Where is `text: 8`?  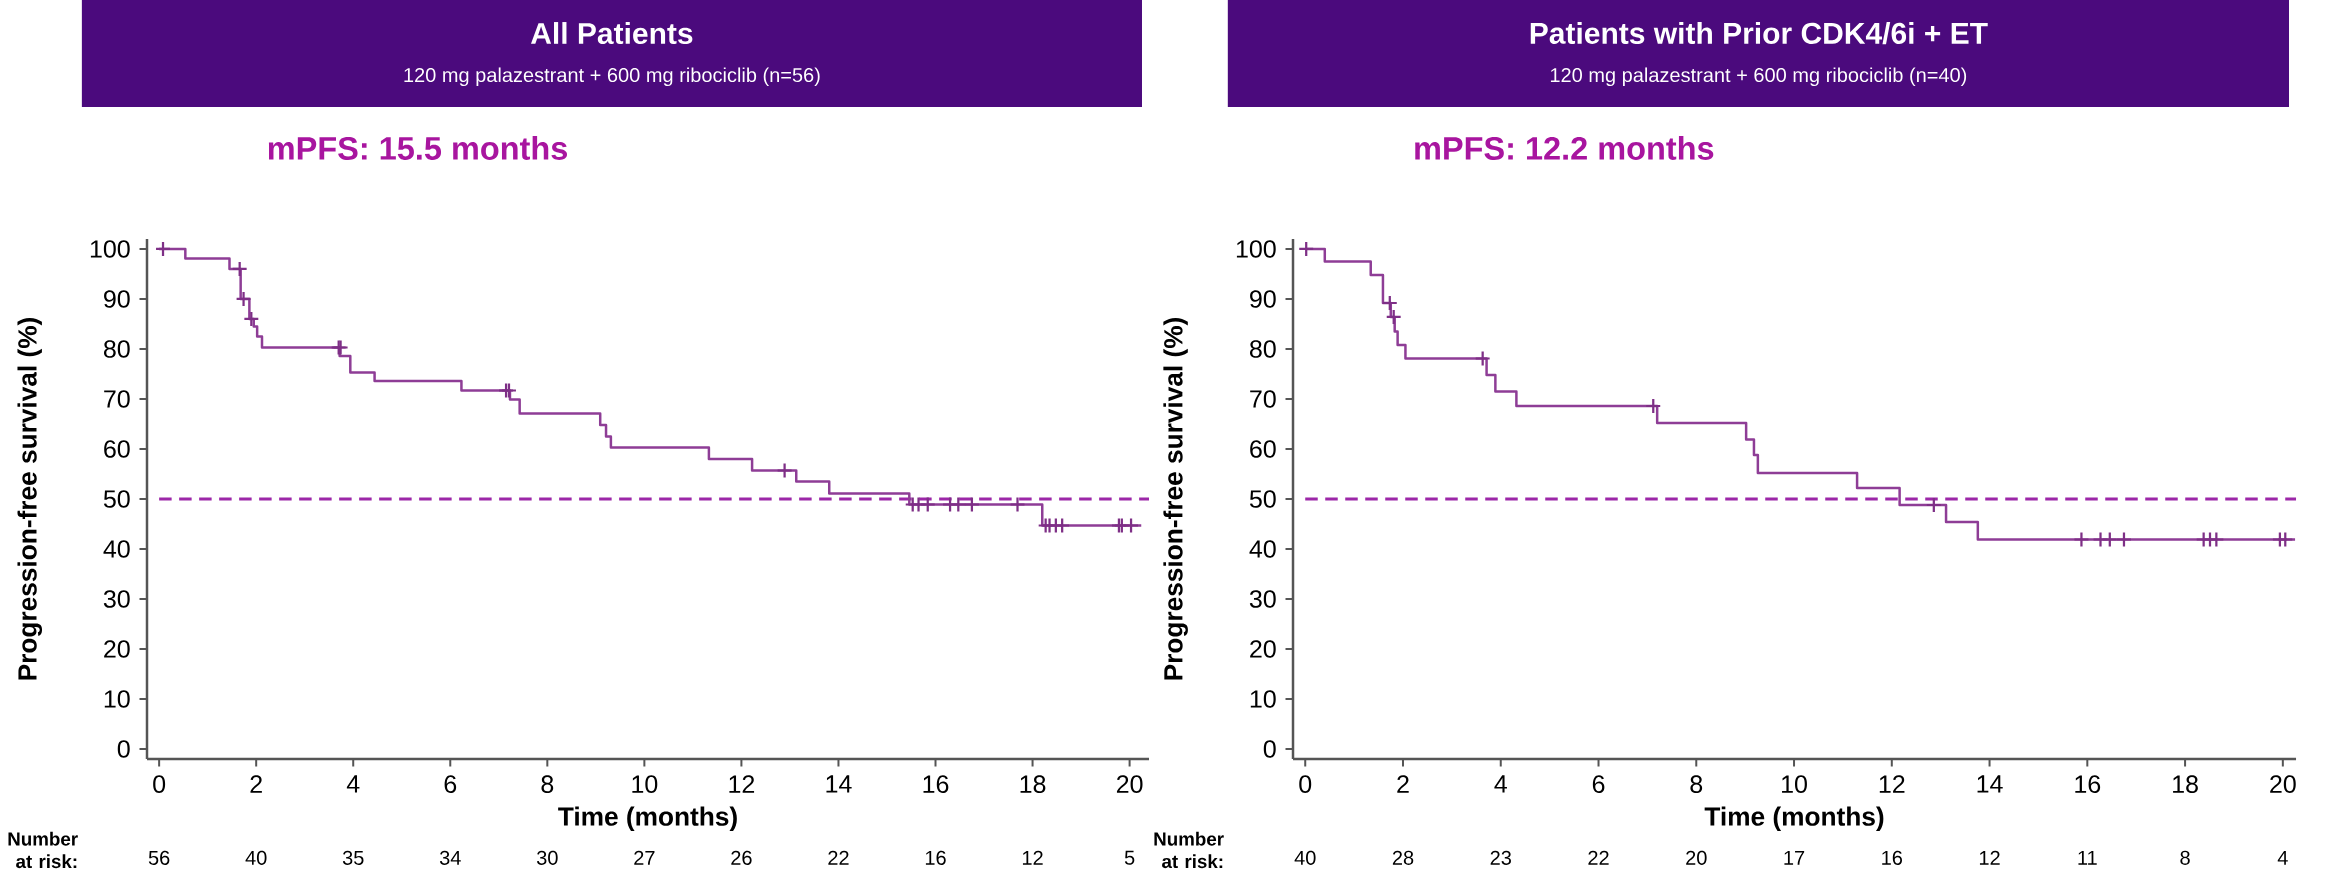
text: 8 is located at coordinates (2185, 857).